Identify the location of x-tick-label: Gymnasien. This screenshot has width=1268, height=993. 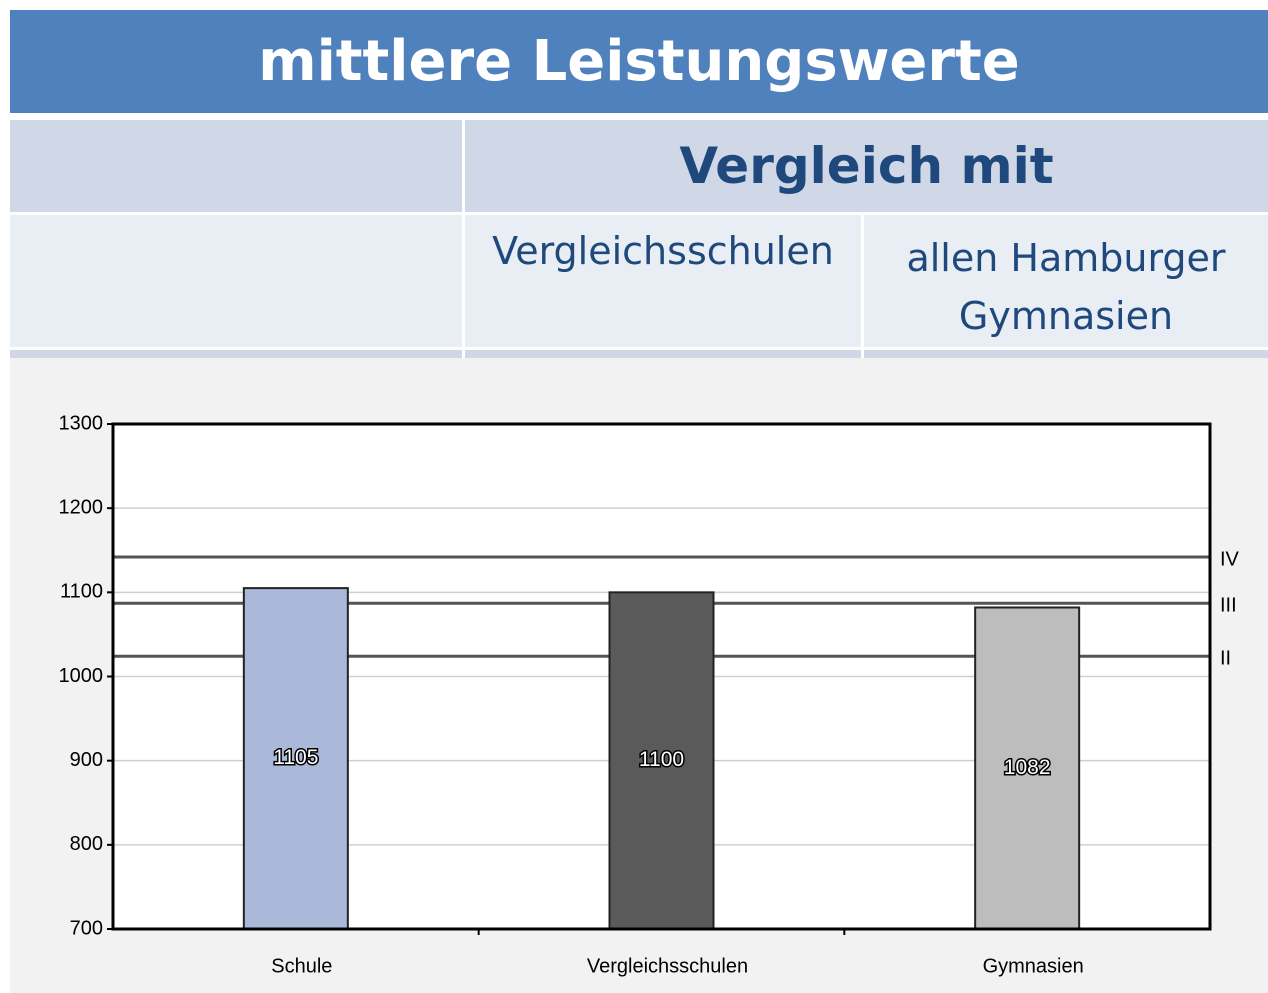
(1033, 966).